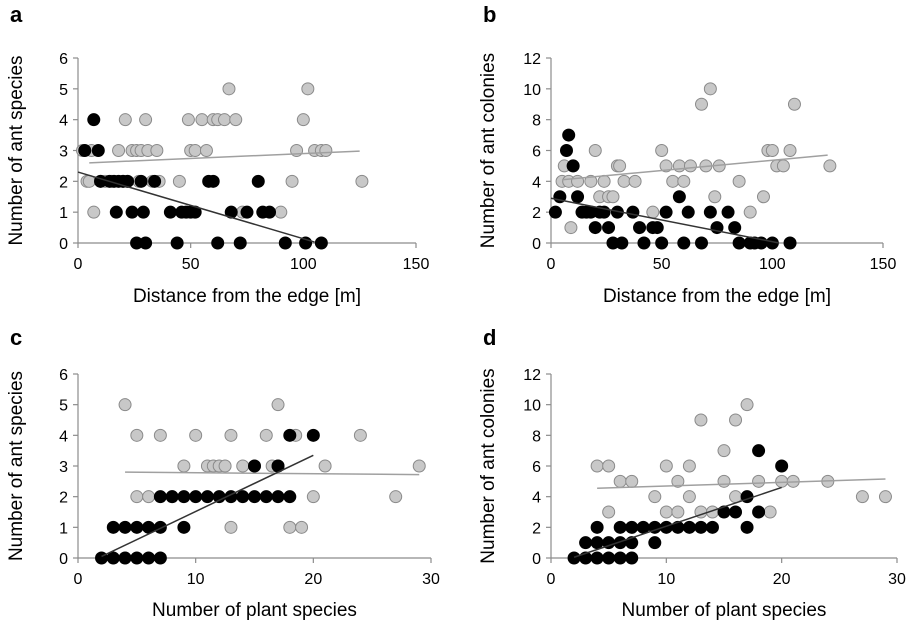  Describe the element at coordinates (488, 465) in the screenshot. I see `y-axis-title: Number of ant colonies` at that location.